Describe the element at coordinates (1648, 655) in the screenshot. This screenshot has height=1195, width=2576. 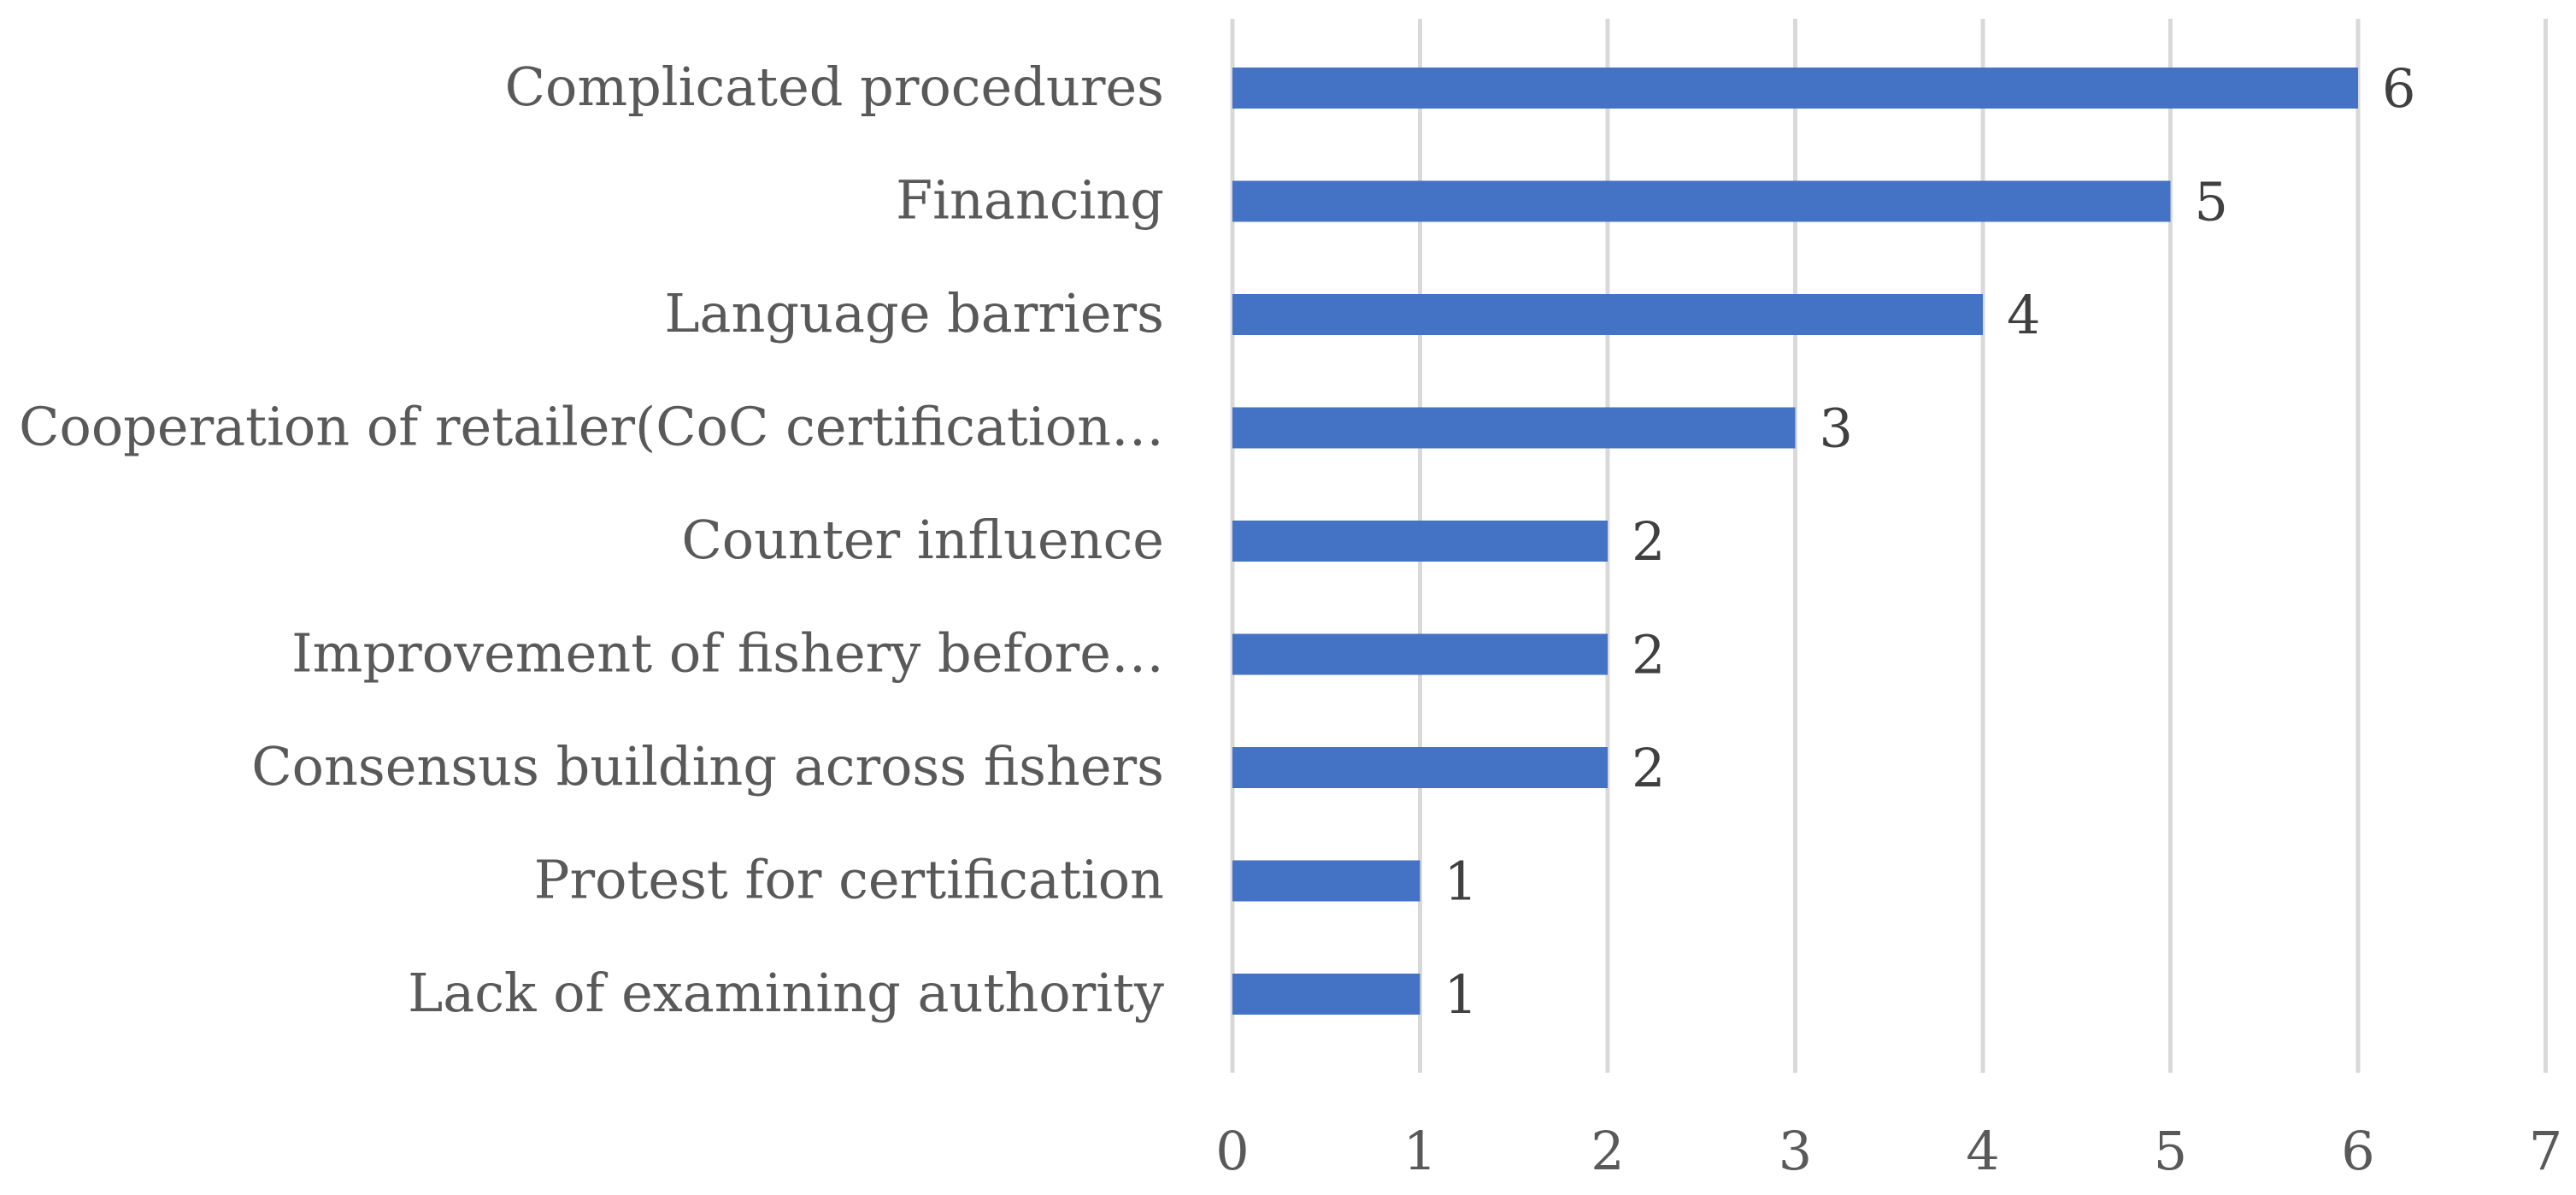
I see `data-label-6: 2` at that location.